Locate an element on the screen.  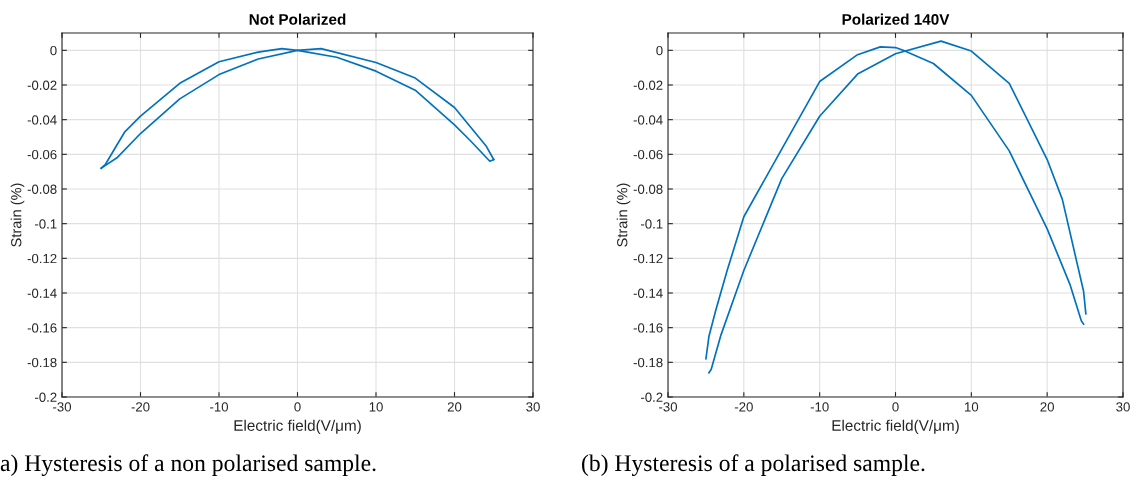
text: a) Hysteresis of a non polarised sample. is located at coordinates (188, 465).